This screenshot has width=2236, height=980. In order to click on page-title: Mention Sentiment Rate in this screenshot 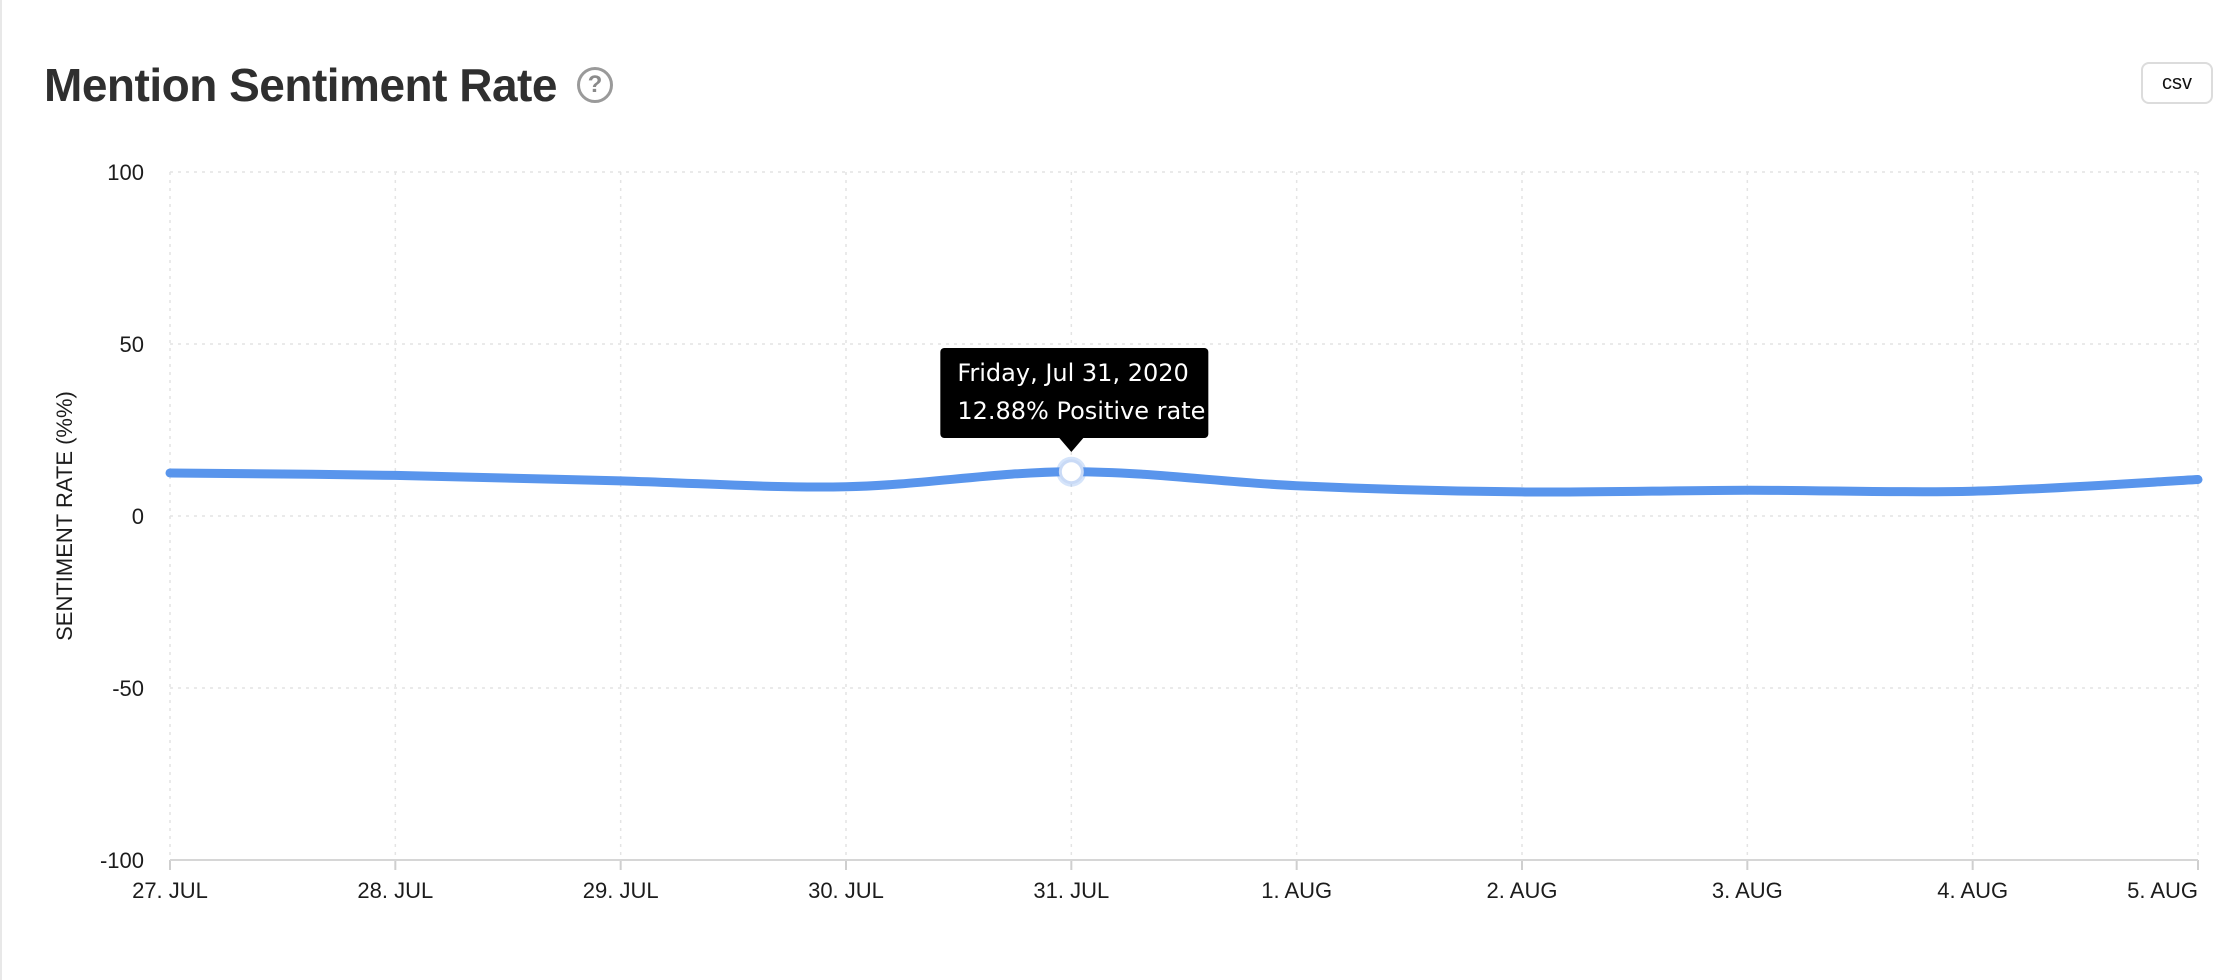, I will do `click(300, 85)`.